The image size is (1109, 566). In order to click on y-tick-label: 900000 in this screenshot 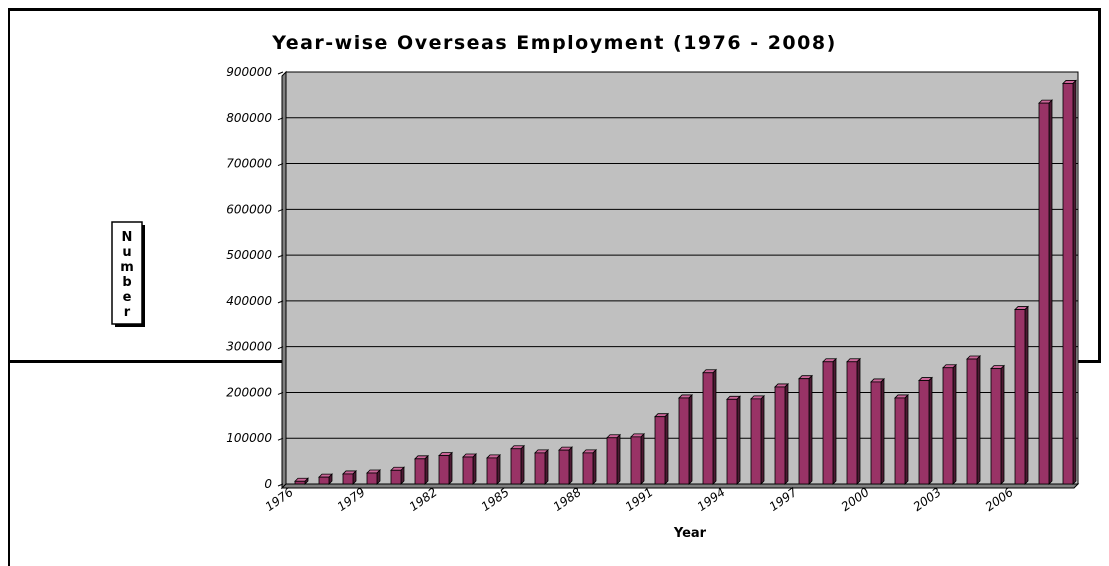, I will do `click(249, 72)`.